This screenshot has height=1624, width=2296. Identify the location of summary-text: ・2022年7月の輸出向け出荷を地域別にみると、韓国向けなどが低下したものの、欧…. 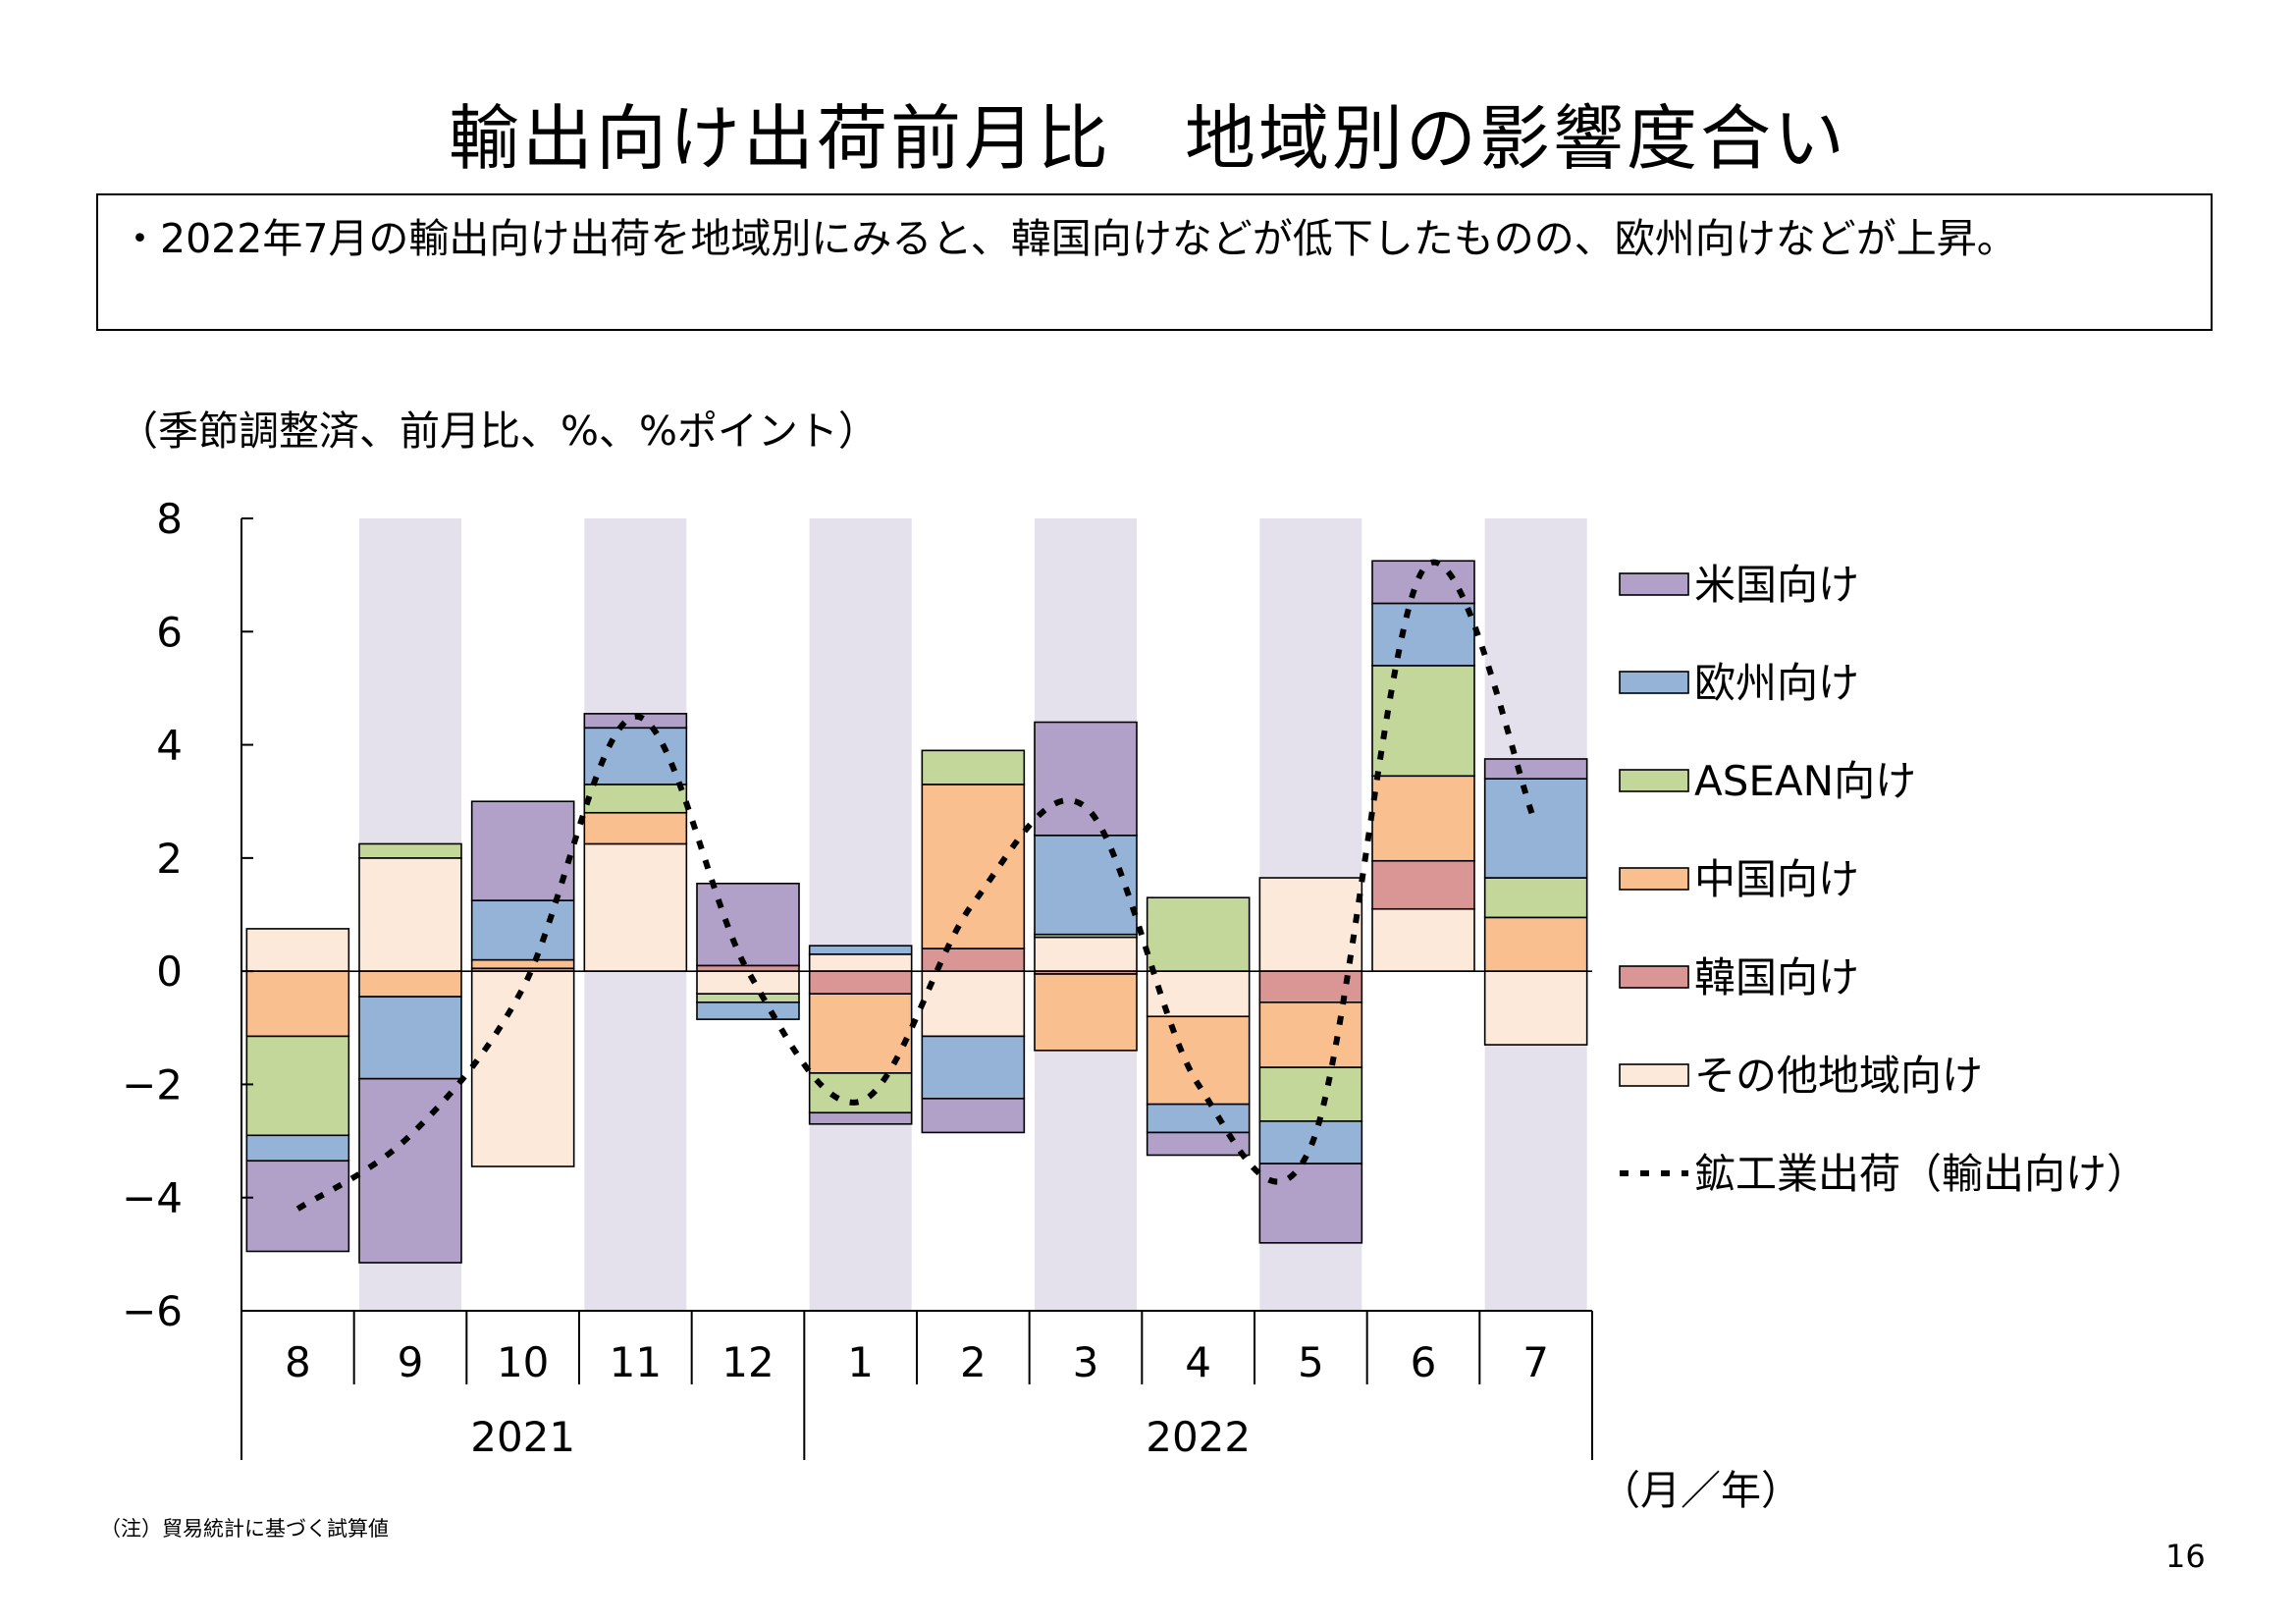
(1069, 238).